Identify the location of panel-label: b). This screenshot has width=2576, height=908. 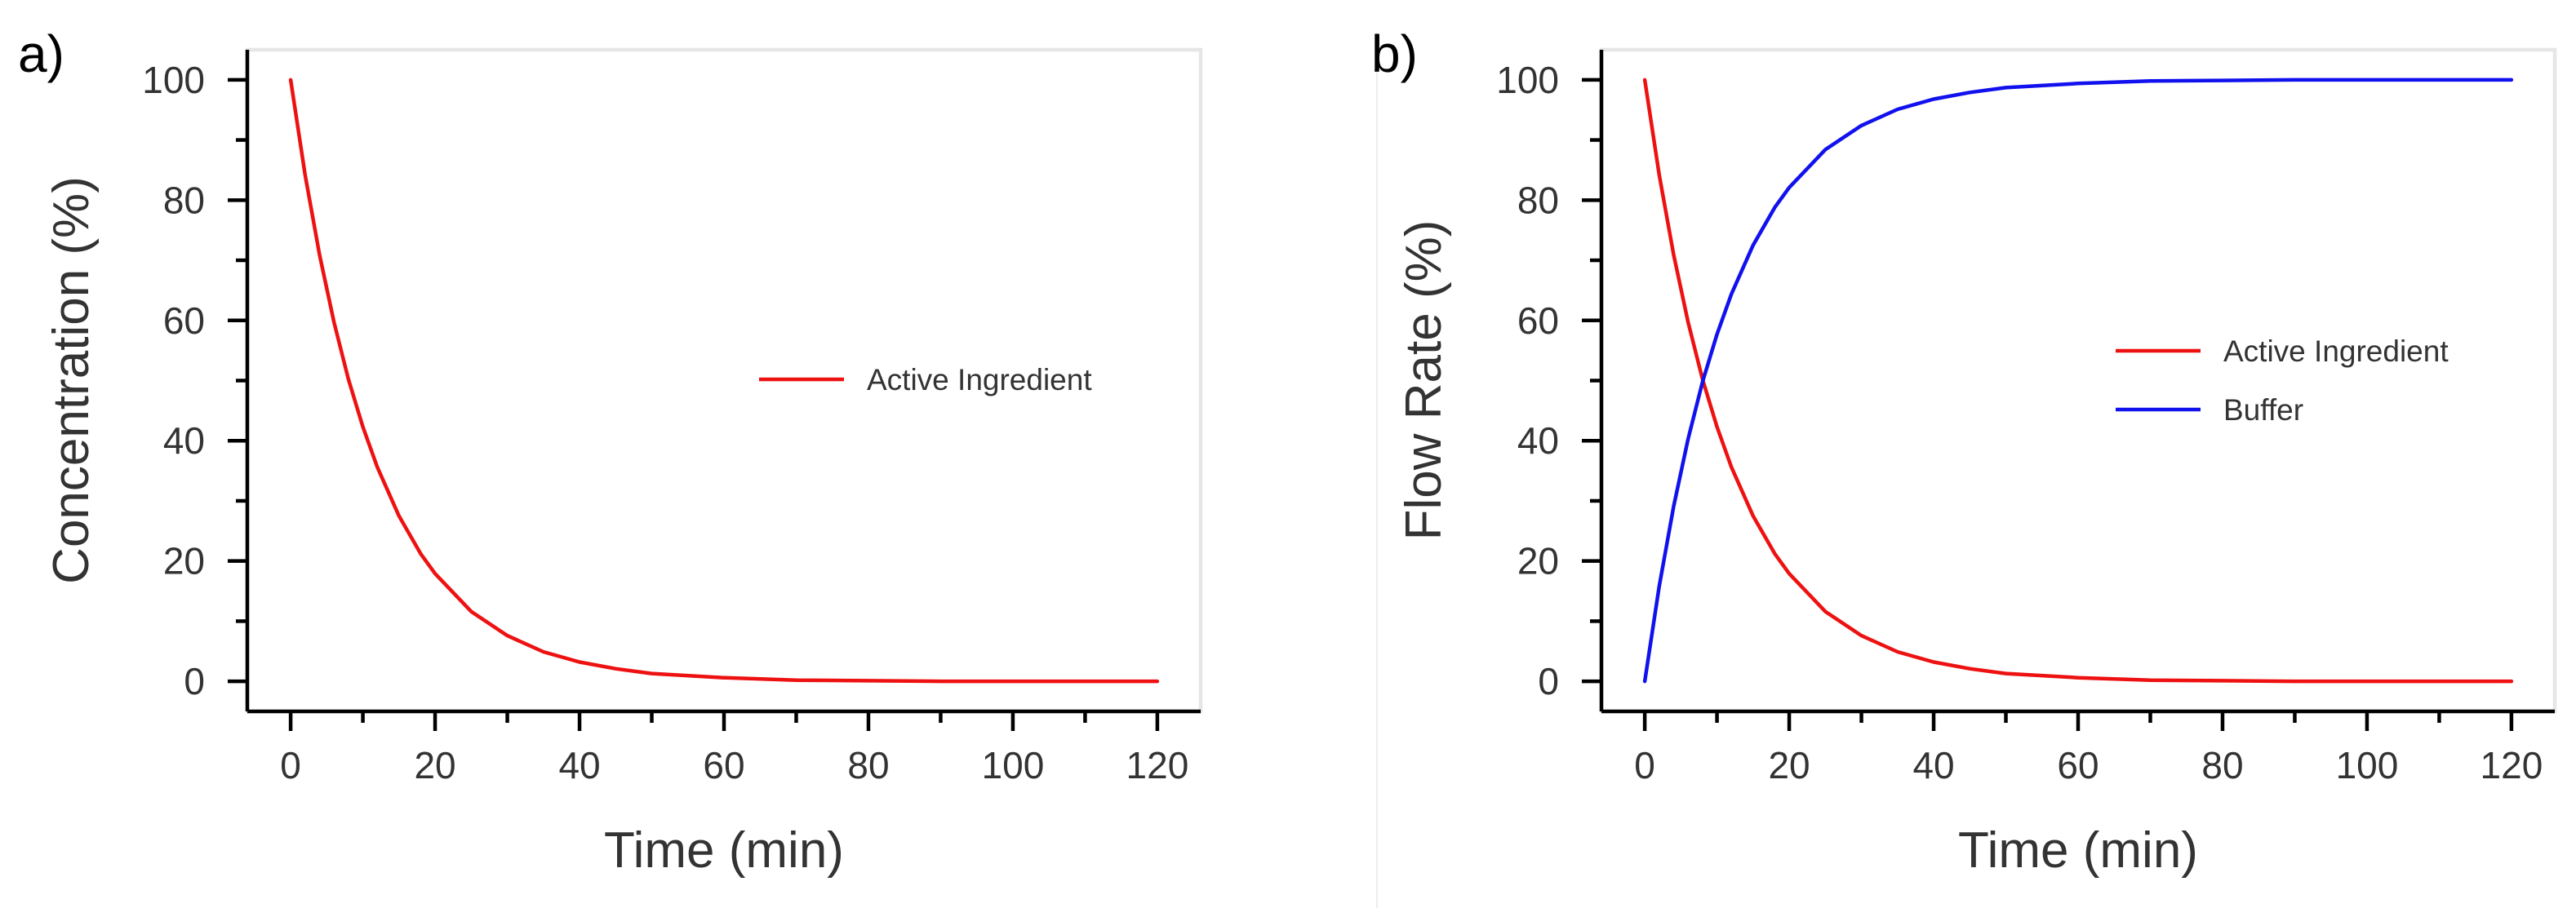
(1394, 53).